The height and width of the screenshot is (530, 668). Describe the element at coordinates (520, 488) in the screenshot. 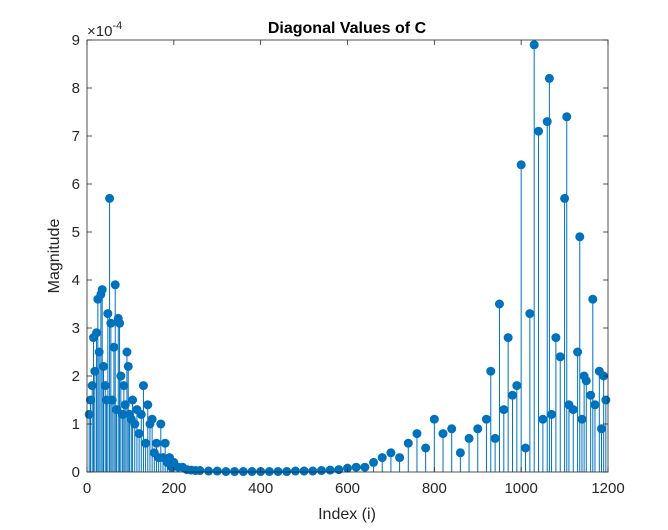

I see `x-tick-label: 1000` at that location.